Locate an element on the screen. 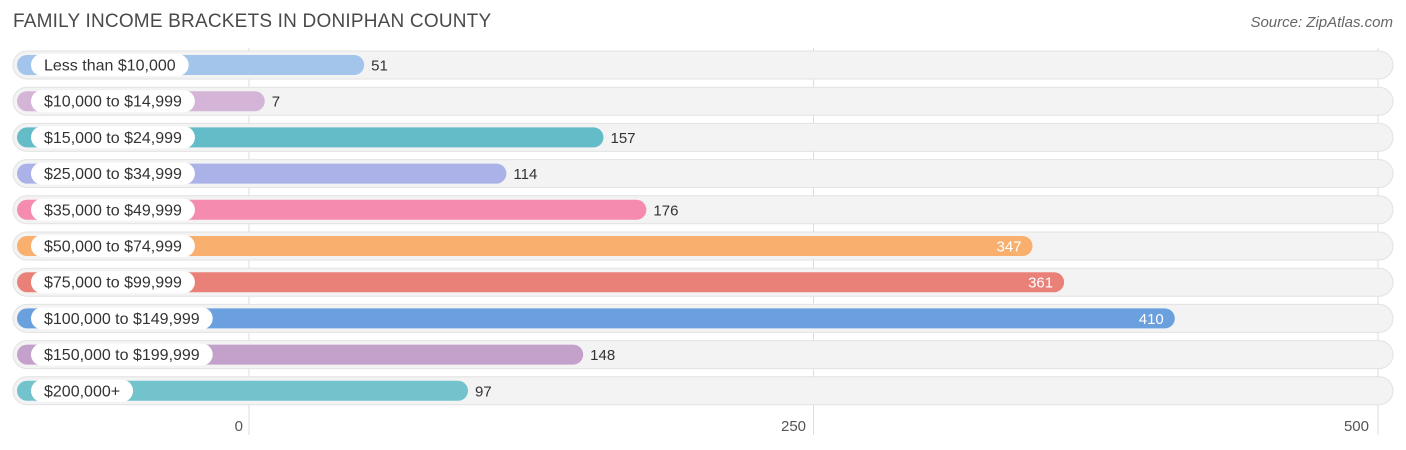  category-label: $200,000+ is located at coordinates (82, 391).